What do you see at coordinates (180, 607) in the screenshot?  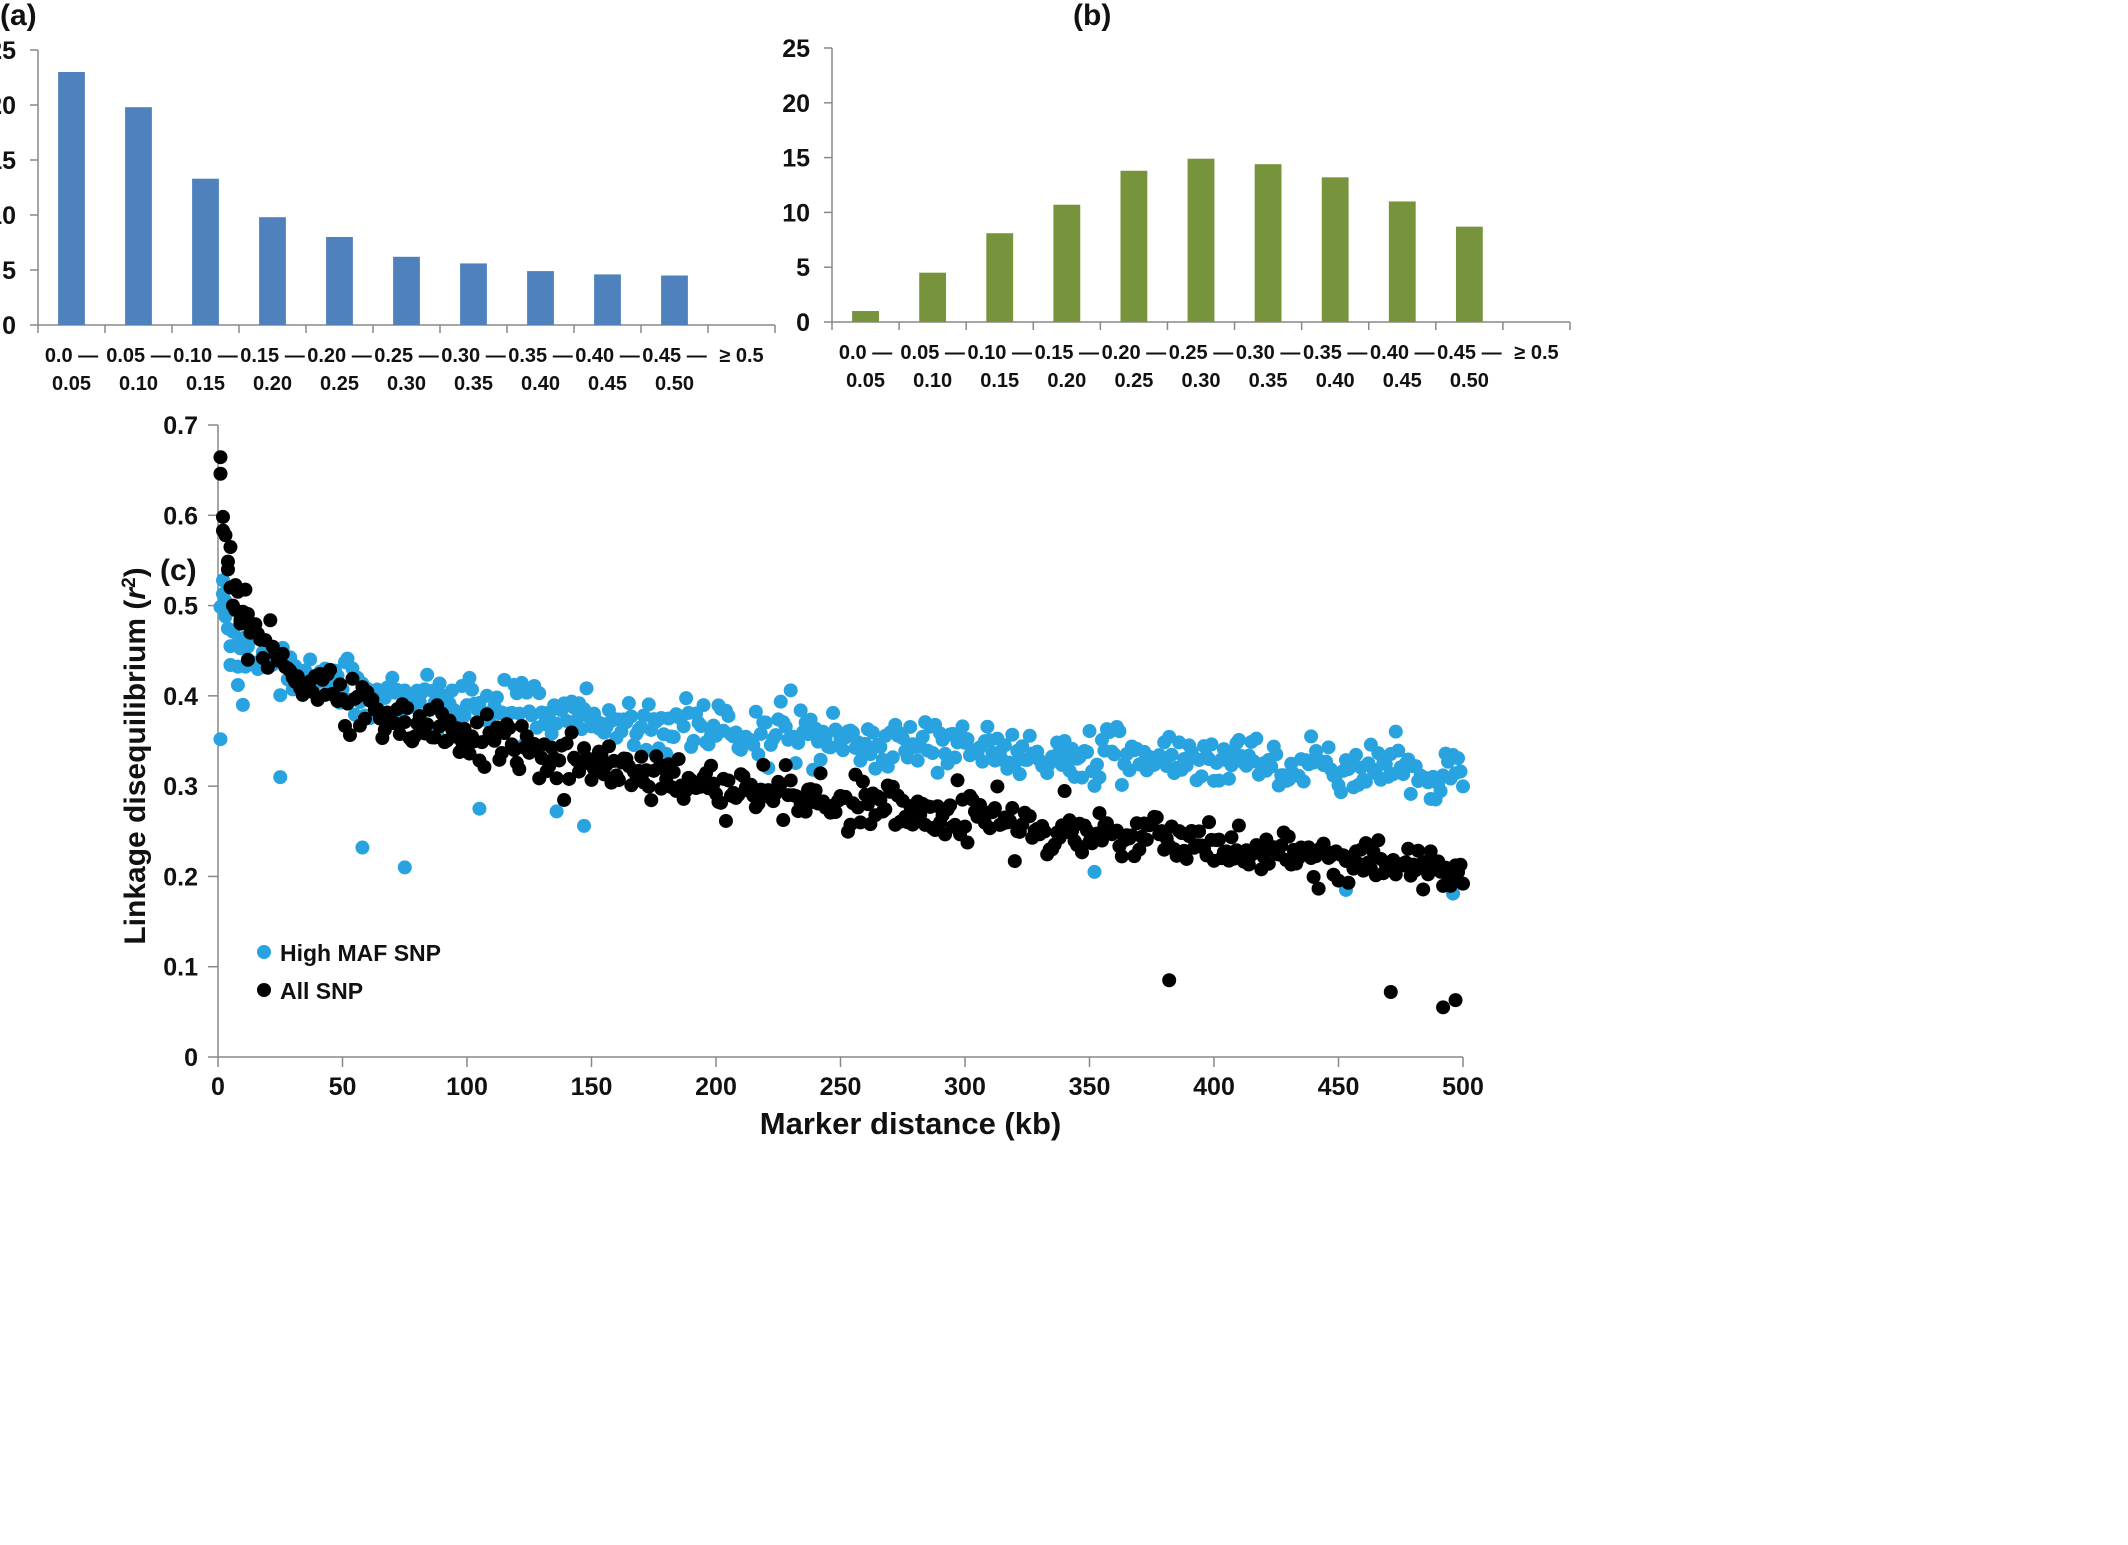 I see `y-tick-label: 0.5` at bounding box center [180, 607].